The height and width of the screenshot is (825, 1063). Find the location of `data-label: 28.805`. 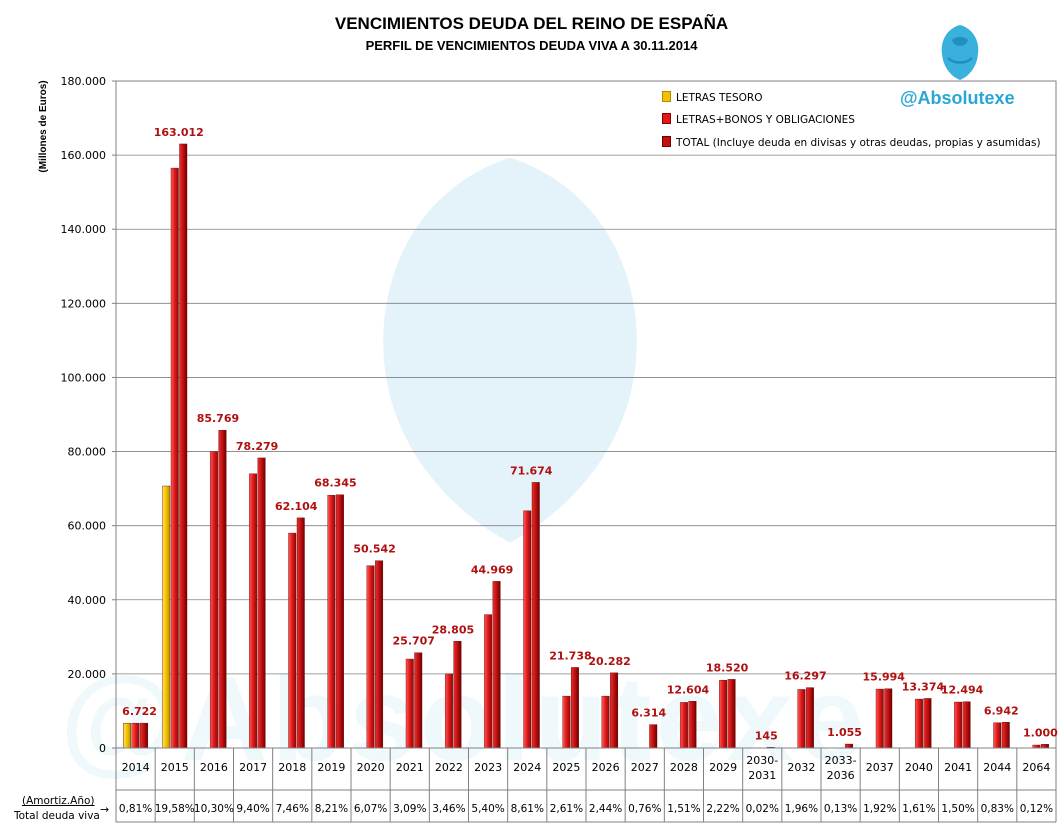

data-label: 28.805 is located at coordinates (453, 629).